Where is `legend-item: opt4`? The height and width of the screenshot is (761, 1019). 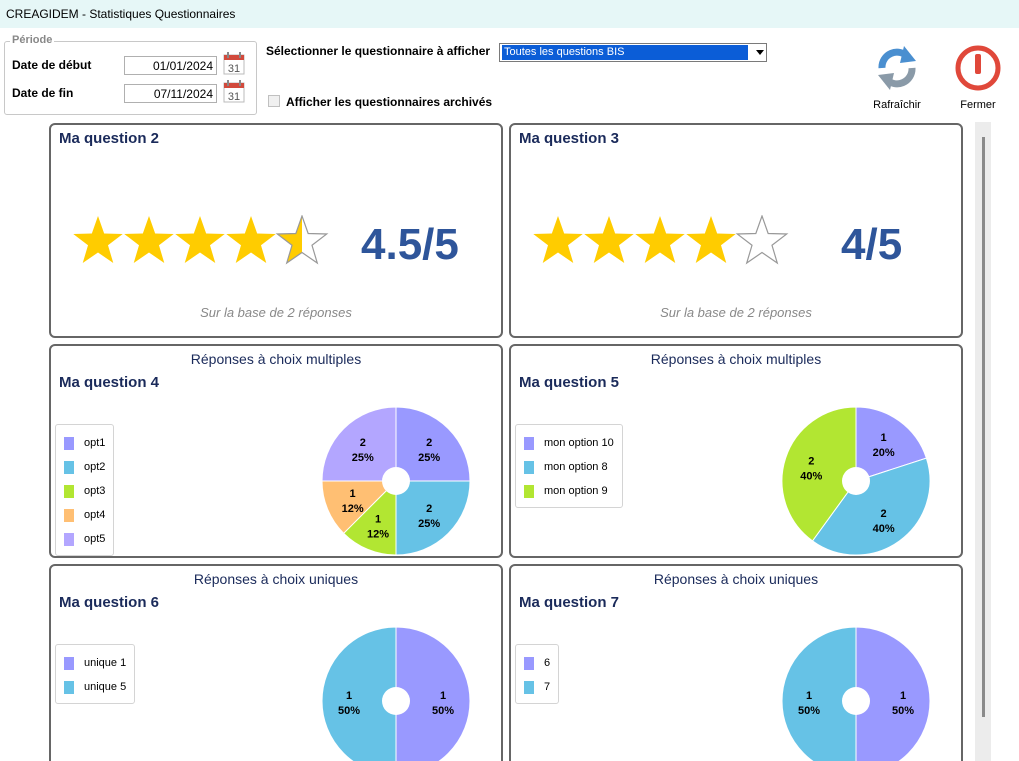 legend-item: opt4 is located at coordinates (84, 515).